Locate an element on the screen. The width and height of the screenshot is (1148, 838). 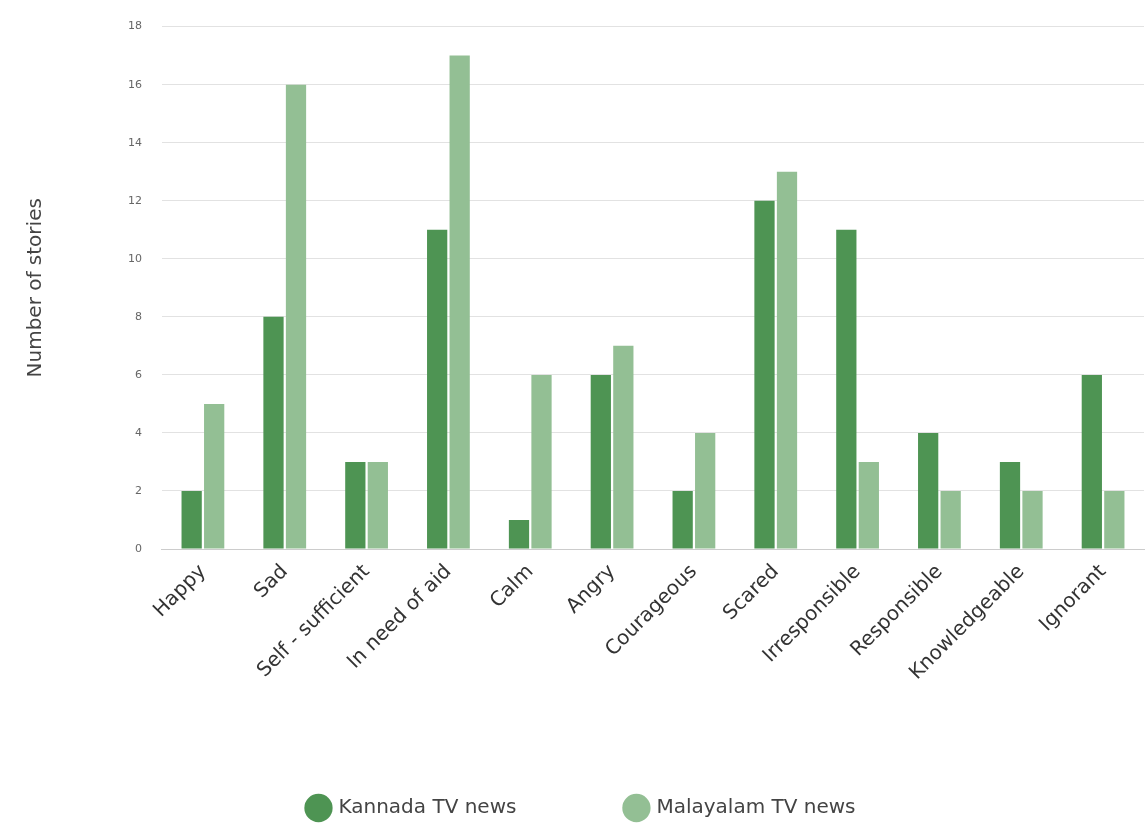
legend-label: Malayalam TV news is located at coordinates (756, 806).